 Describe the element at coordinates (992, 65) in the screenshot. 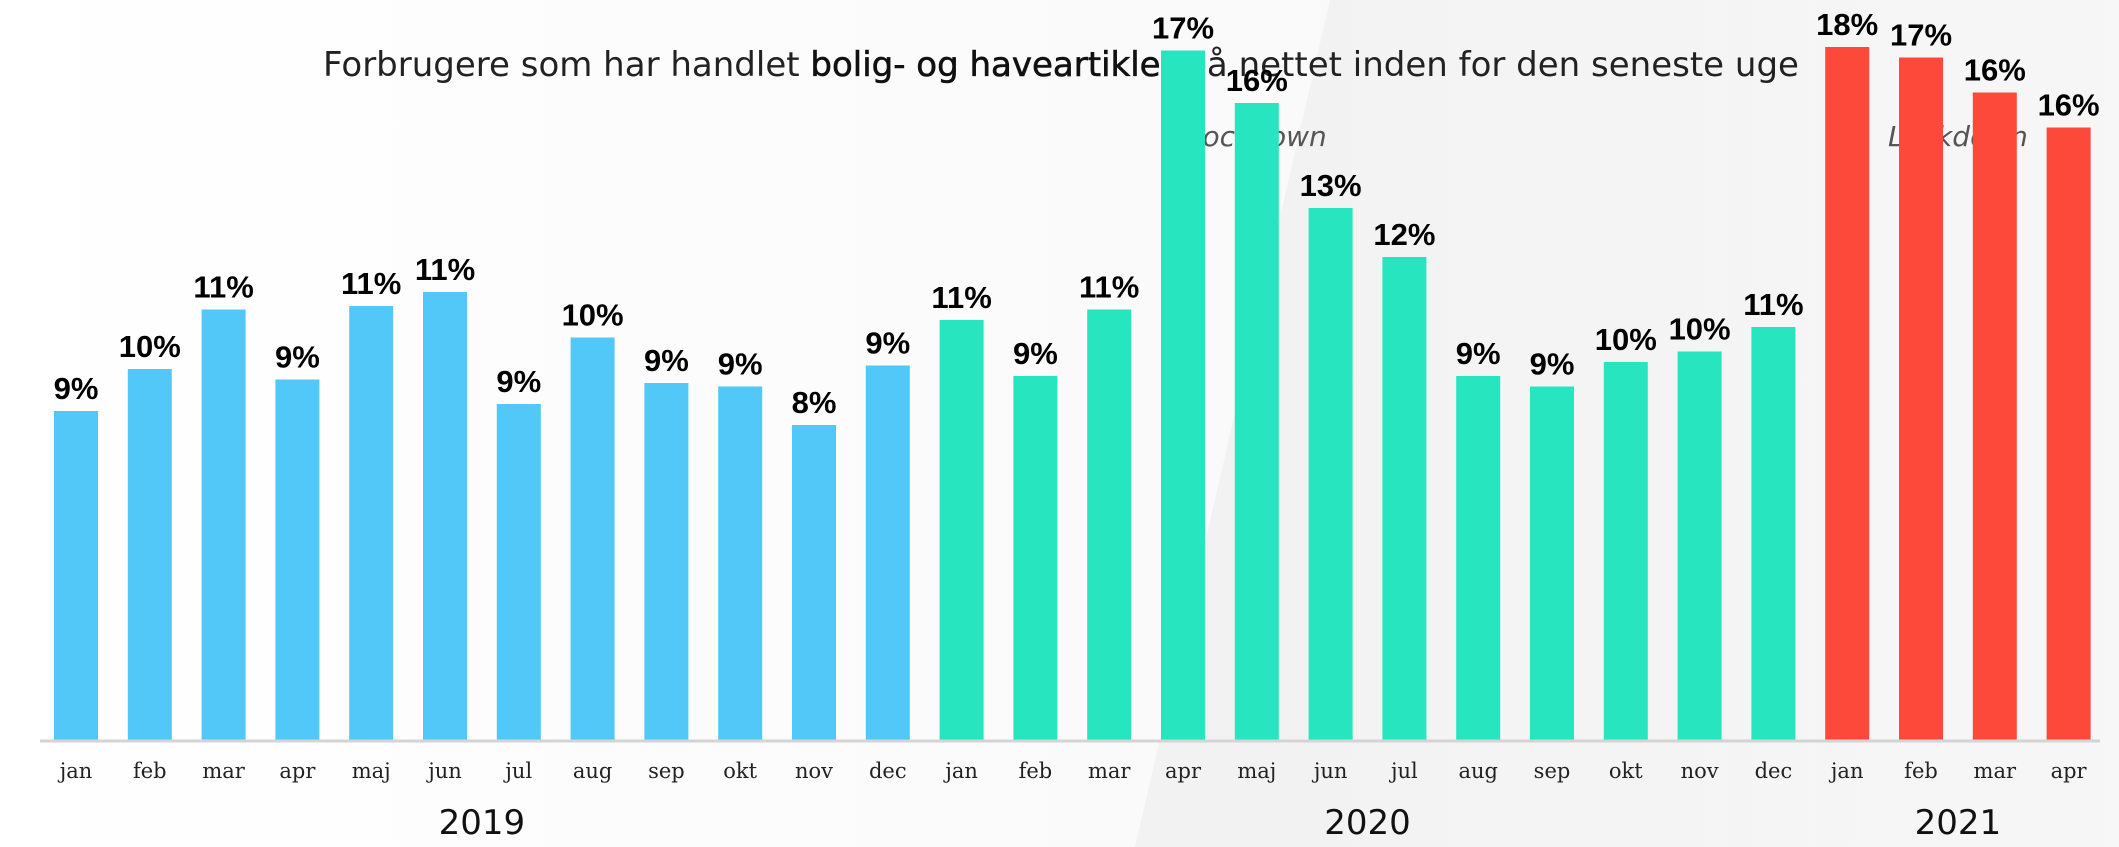

I see `chart-title-bold-part: bolig- og haveartikler` at that location.